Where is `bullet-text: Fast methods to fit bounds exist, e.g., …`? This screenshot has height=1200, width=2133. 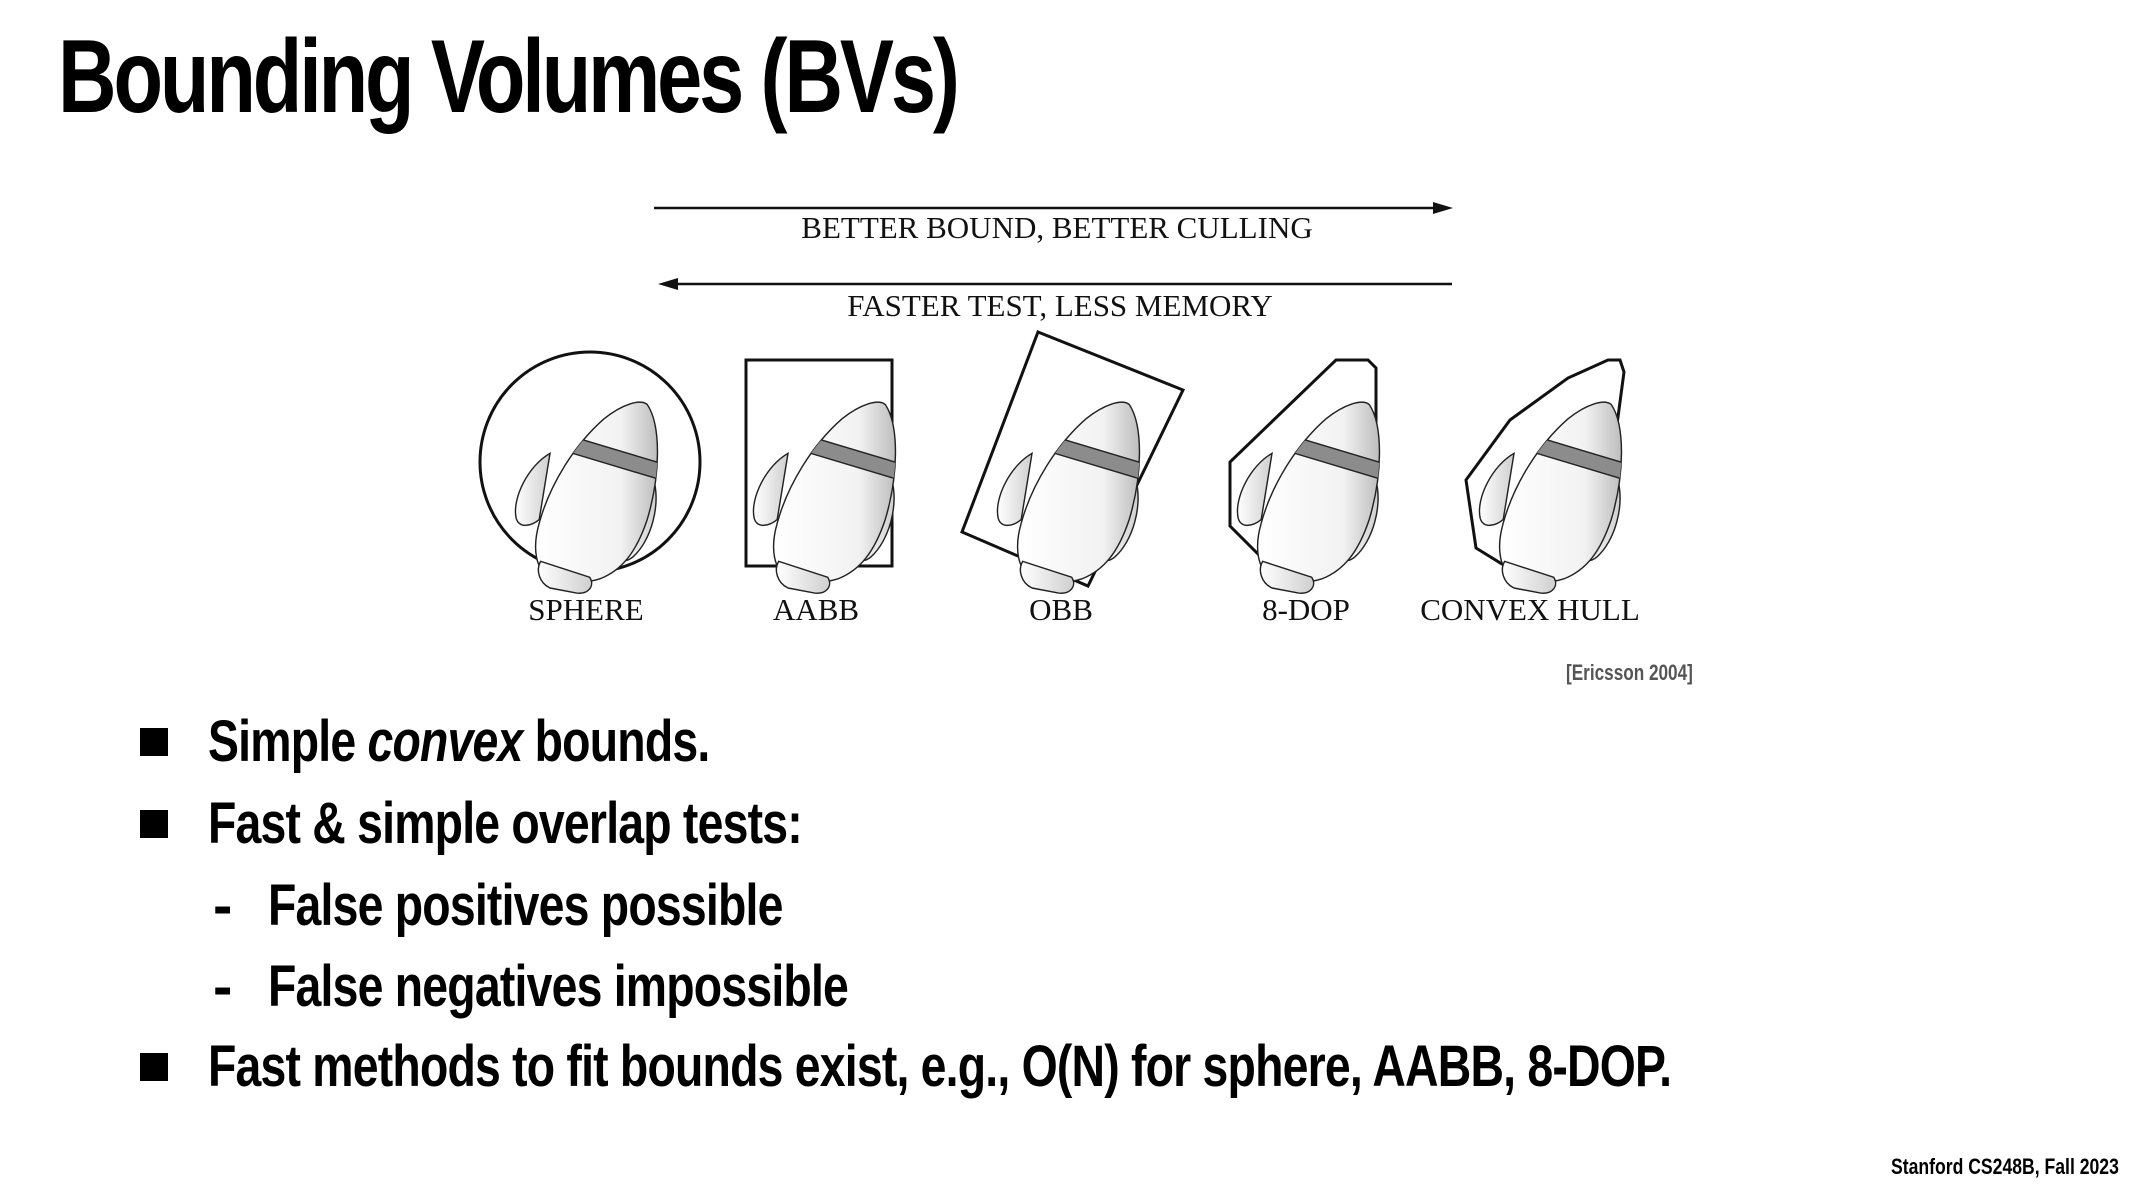
bullet-text: Fast methods to fit bounds exist, e.g., … is located at coordinates (940, 1066).